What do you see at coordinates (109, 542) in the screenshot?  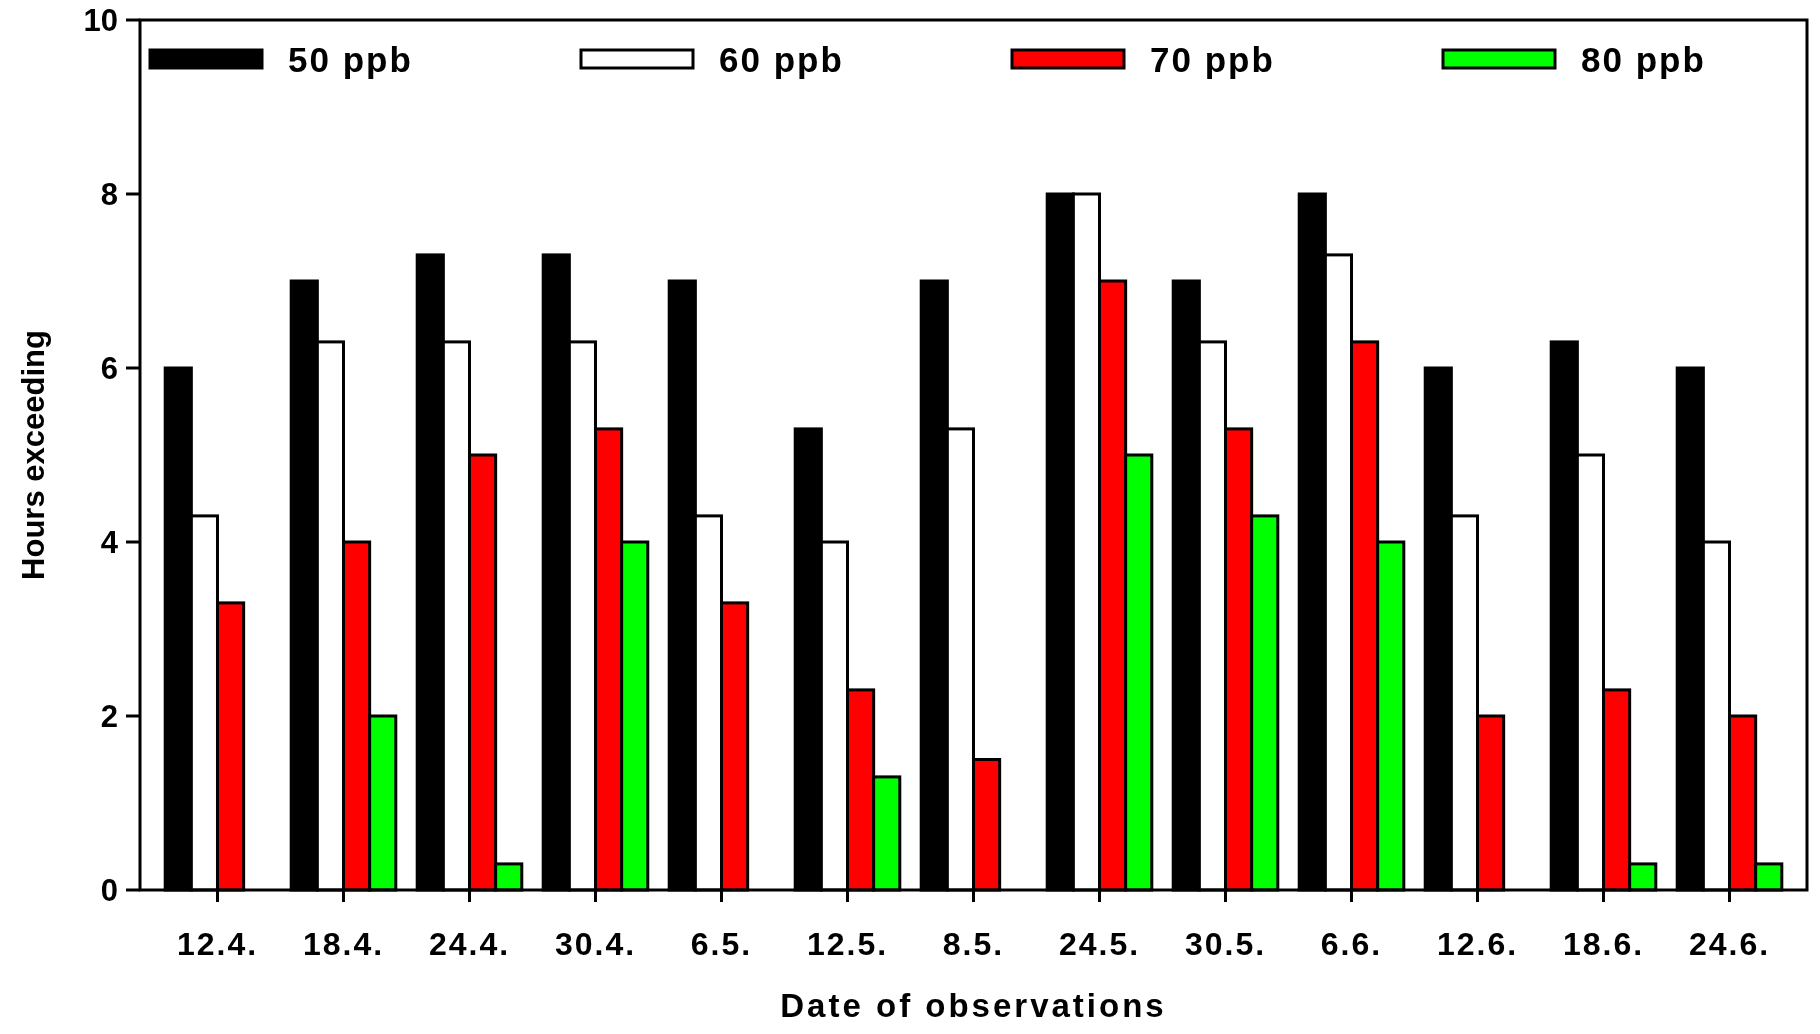 I see `y-tick-label: 4` at bounding box center [109, 542].